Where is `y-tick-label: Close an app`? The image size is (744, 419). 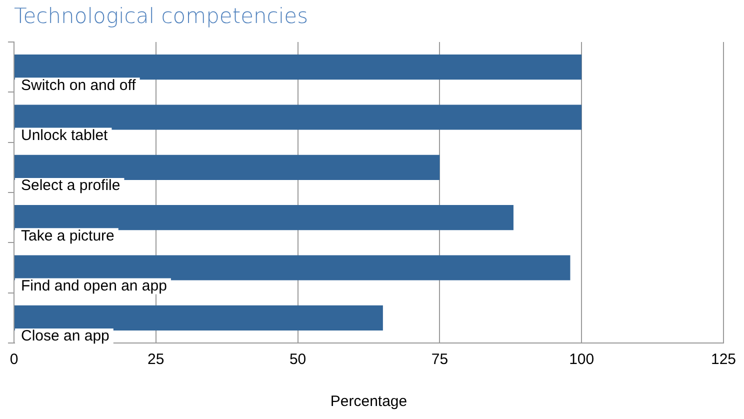 y-tick-label: Close an app is located at coordinates (65, 336).